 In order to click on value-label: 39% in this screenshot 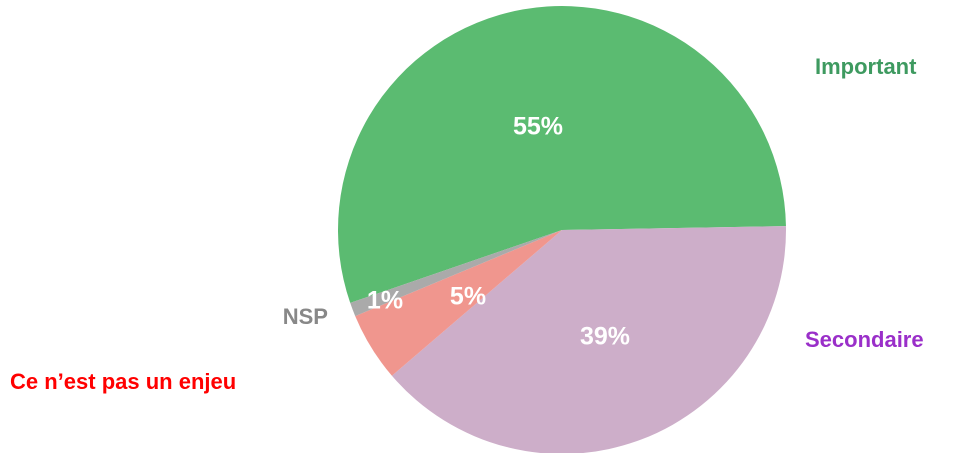, I will do `click(605, 337)`.